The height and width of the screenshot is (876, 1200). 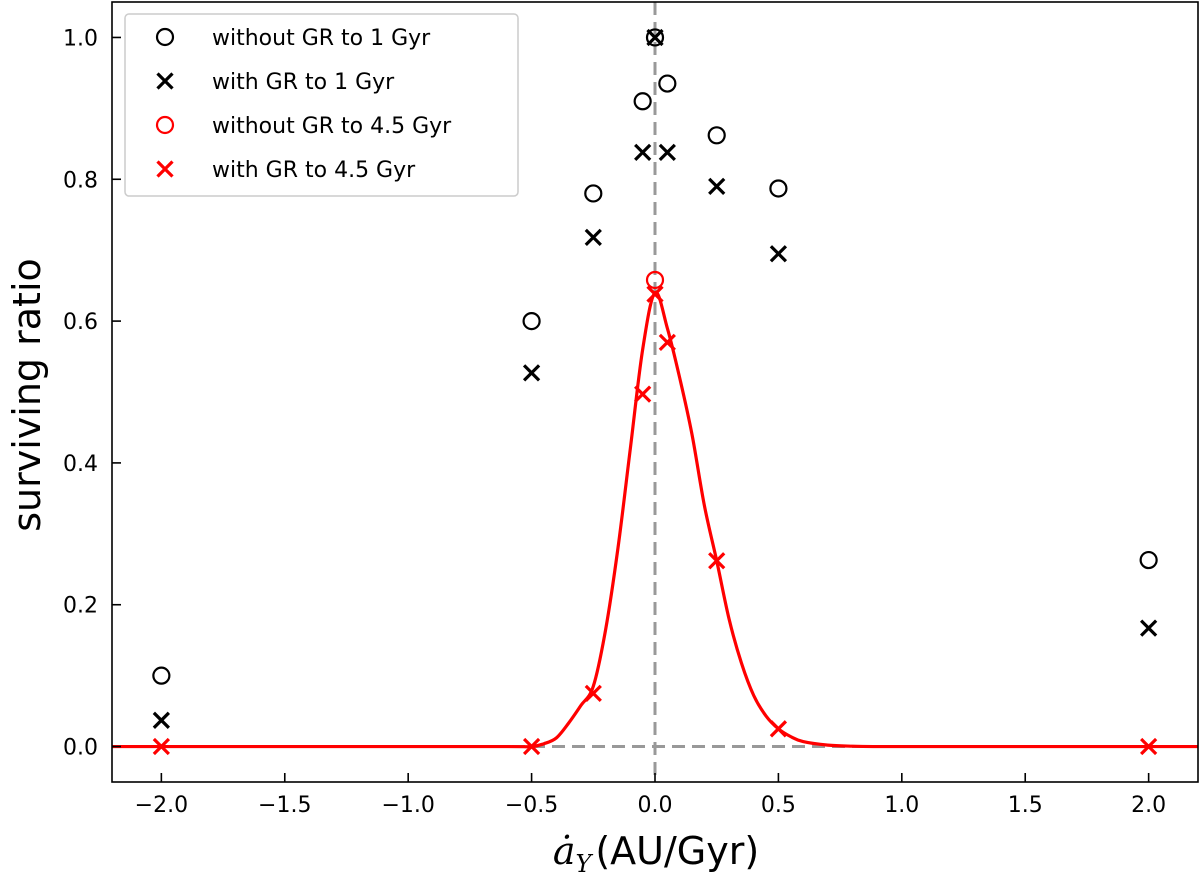 What do you see at coordinates (80, 180) in the screenshot?
I see `y-tick-label: 0.8` at bounding box center [80, 180].